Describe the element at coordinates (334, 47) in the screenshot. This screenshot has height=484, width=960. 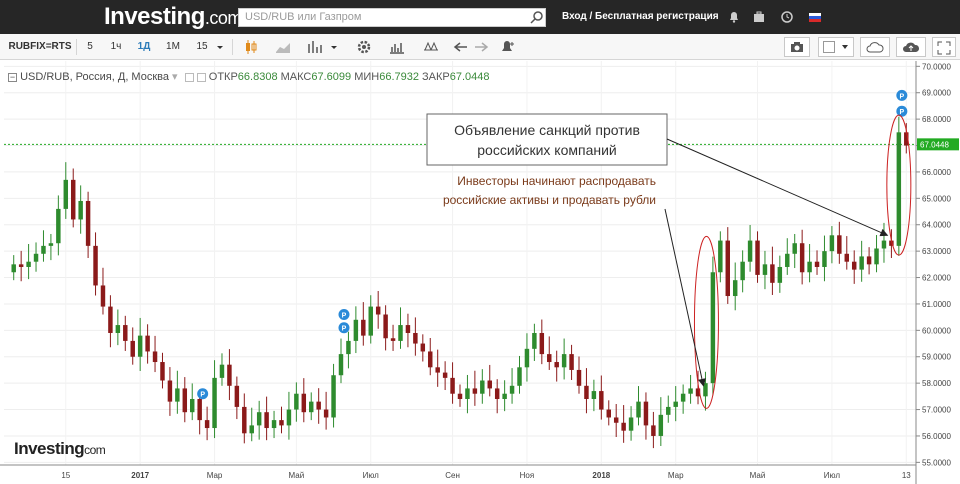
I see `indicators-dropdown-icon` at that location.